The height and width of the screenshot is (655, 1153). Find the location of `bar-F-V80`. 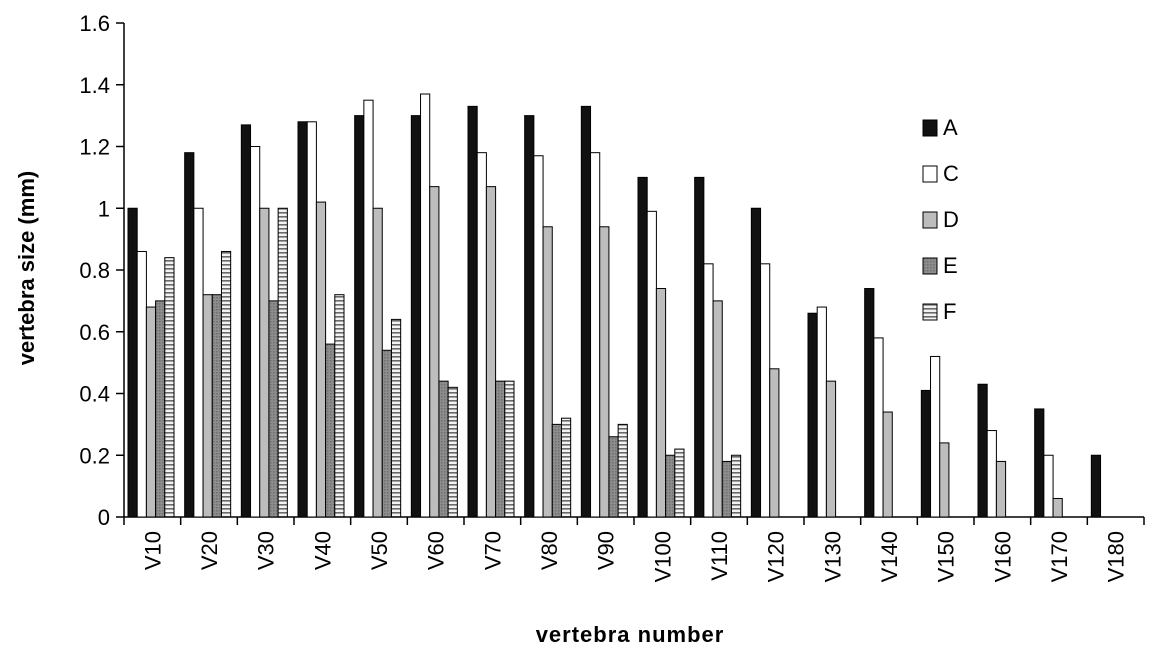

bar-F-V80 is located at coordinates (566, 467).